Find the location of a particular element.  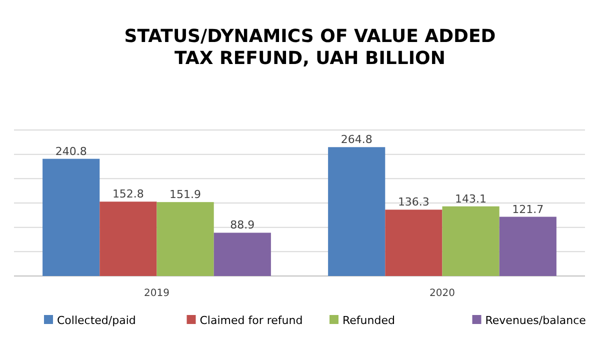

legend-label: Refunded is located at coordinates (368, 320).